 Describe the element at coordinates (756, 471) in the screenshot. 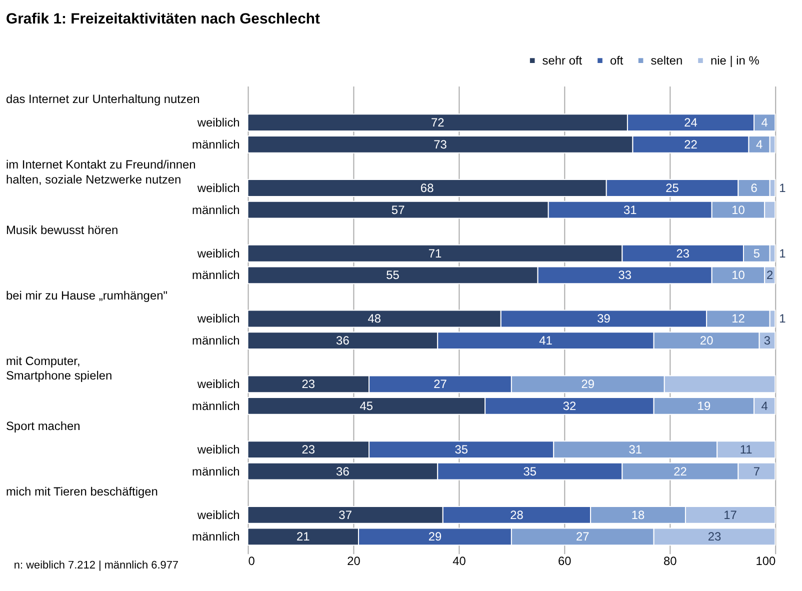

I see `data-label: 7` at that location.